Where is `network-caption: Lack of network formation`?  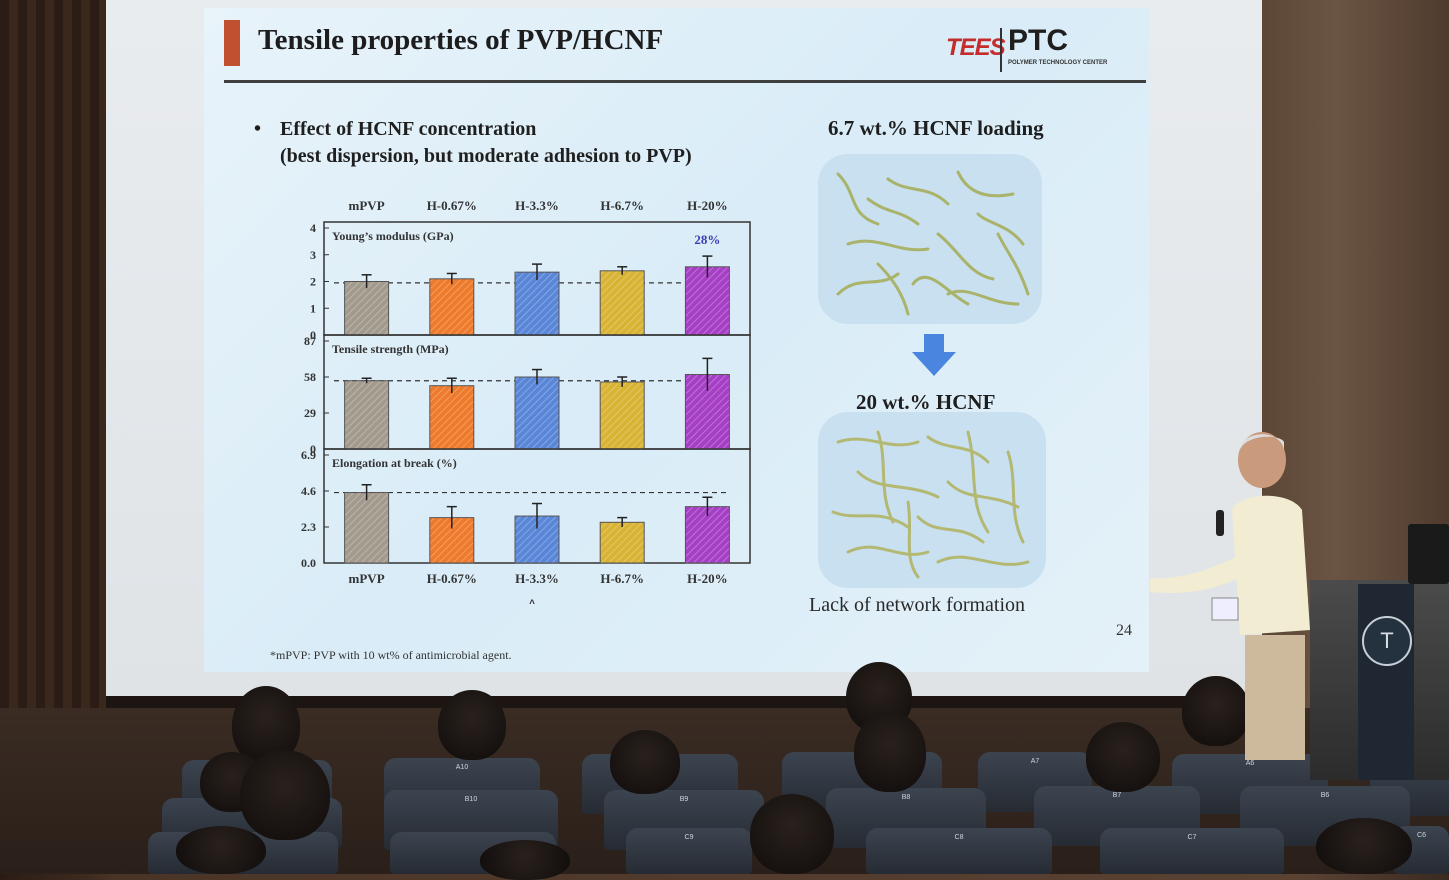
network-caption: Lack of network formation is located at coordinates (917, 605).